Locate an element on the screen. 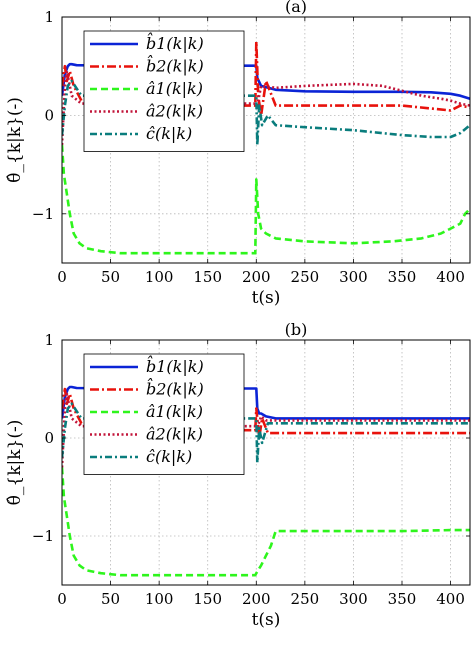  chart-title: (b) is located at coordinates (296, 329).